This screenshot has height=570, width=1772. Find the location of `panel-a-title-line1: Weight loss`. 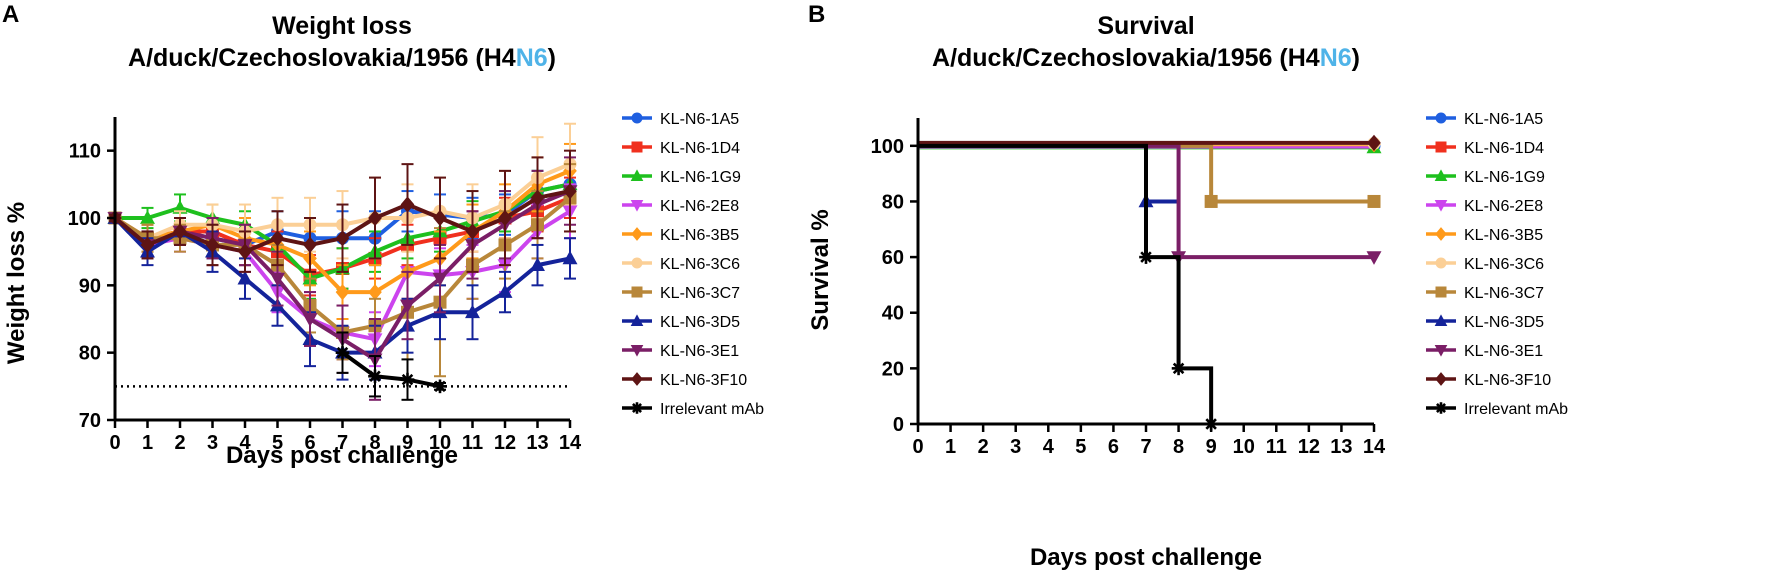

panel-a-title-line1: Weight loss is located at coordinates (342, 26).